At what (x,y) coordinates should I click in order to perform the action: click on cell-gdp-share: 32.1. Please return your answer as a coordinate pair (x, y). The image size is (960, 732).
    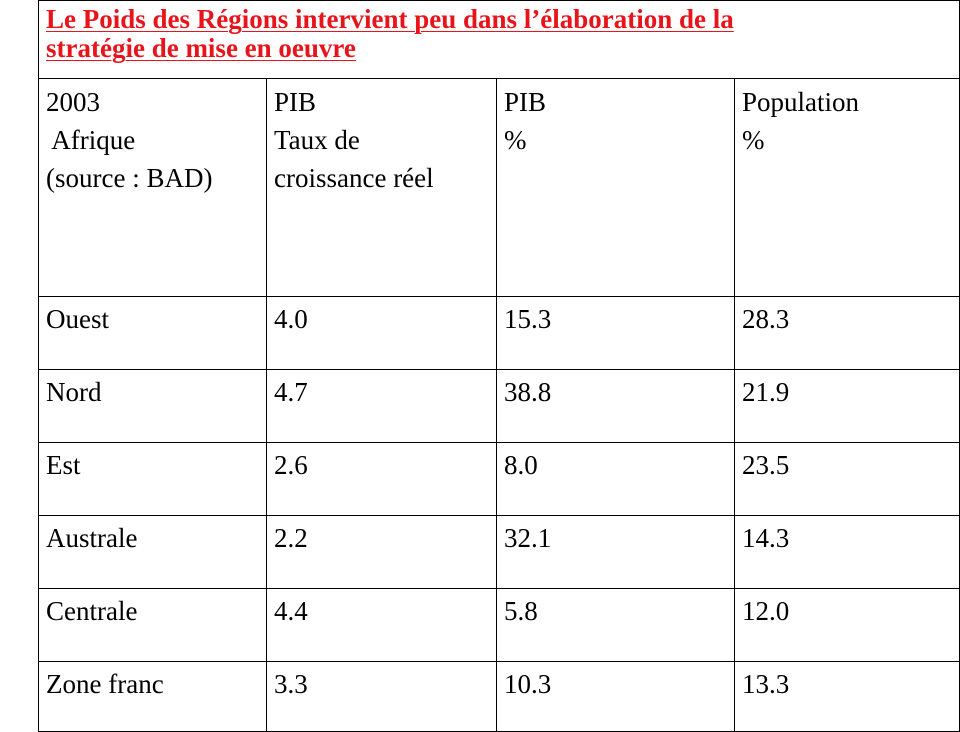
    Looking at the image, I should click on (615, 552).